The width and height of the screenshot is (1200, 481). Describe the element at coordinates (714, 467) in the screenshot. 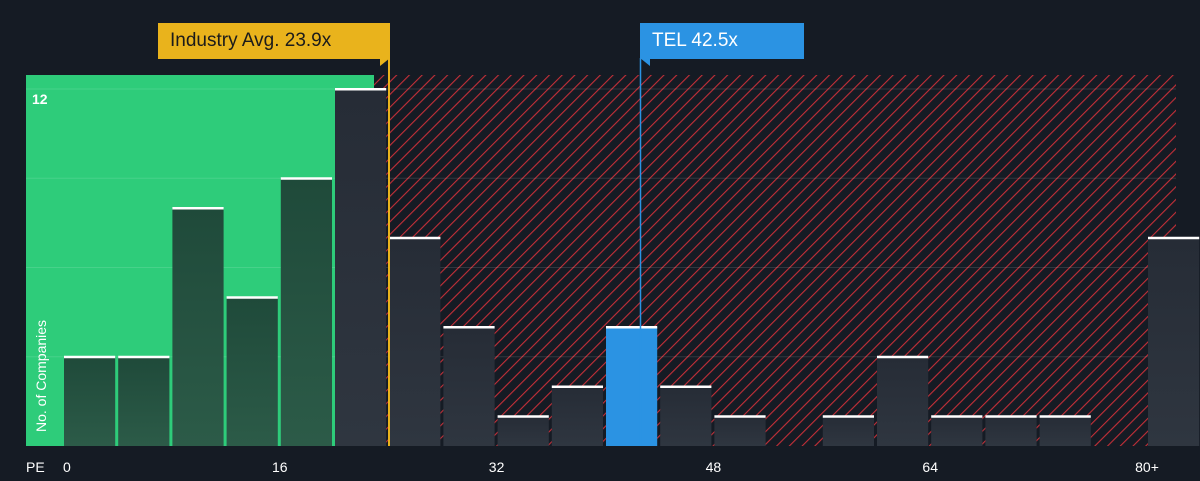

I see `x-tick-label: 48` at that location.